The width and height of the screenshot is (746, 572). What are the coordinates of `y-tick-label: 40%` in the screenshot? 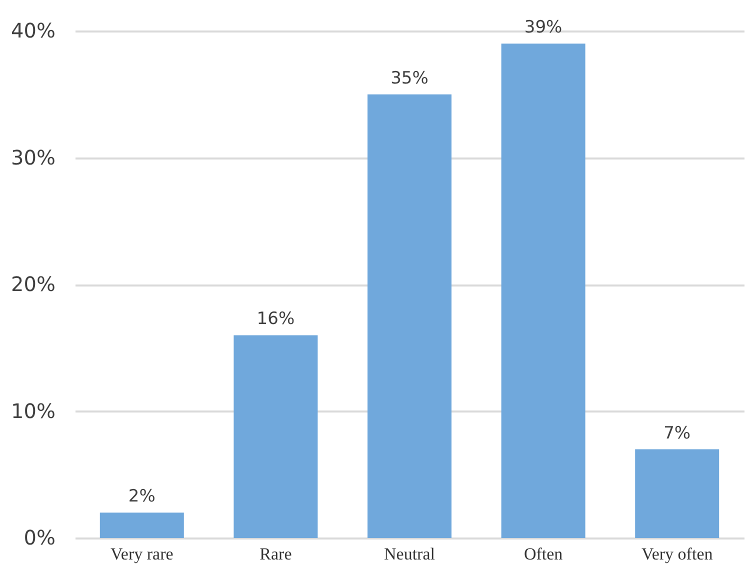 It's located at (33, 30).